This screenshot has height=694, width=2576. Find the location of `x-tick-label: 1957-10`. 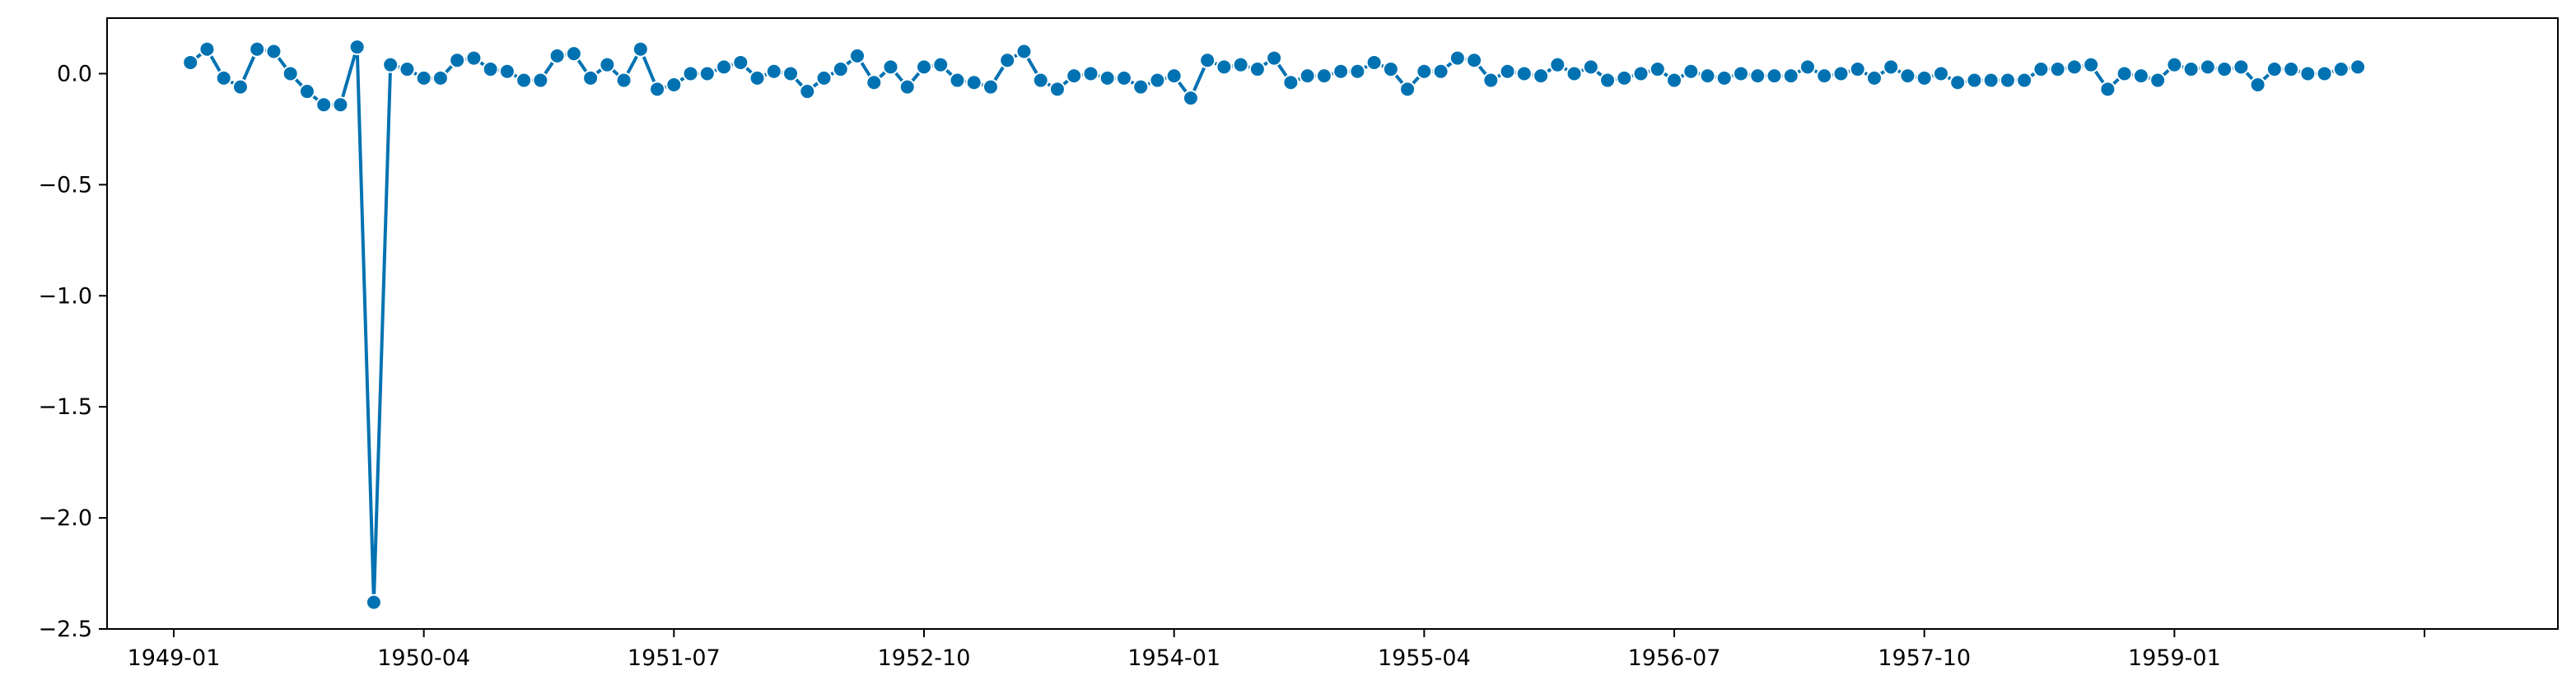

x-tick-label: 1957-10 is located at coordinates (1924, 658).